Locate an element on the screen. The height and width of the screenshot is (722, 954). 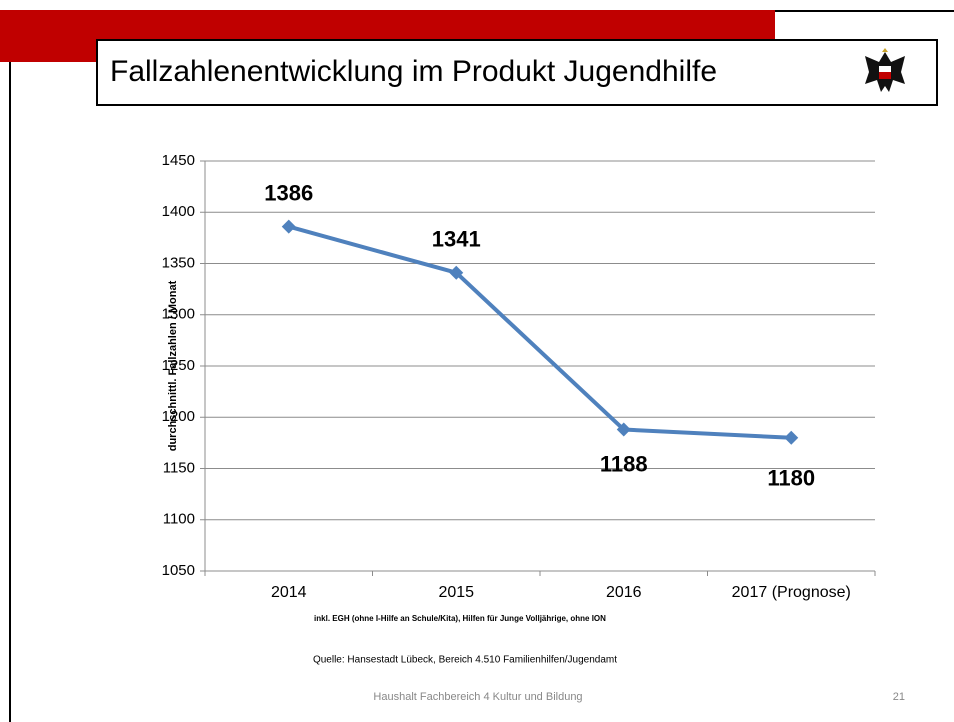
y-tick-label: 1050 is located at coordinates (178, 570).